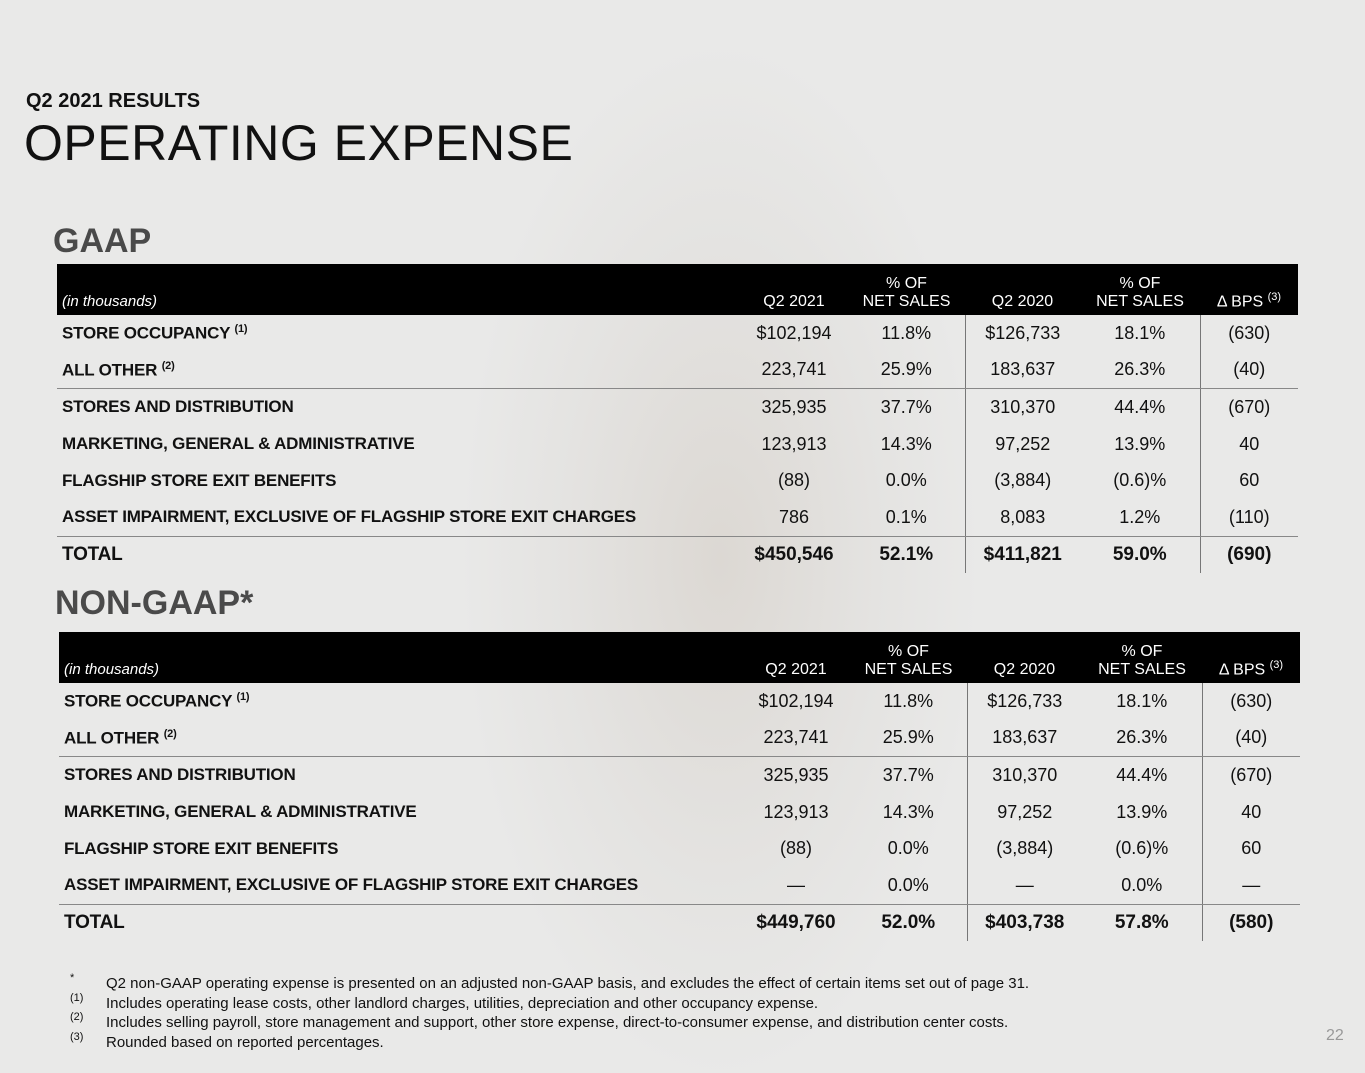  What do you see at coordinates (1274, 296) in the screenshot?
I see `footnote-ref: (3)` at bounding box center [1274, 296].